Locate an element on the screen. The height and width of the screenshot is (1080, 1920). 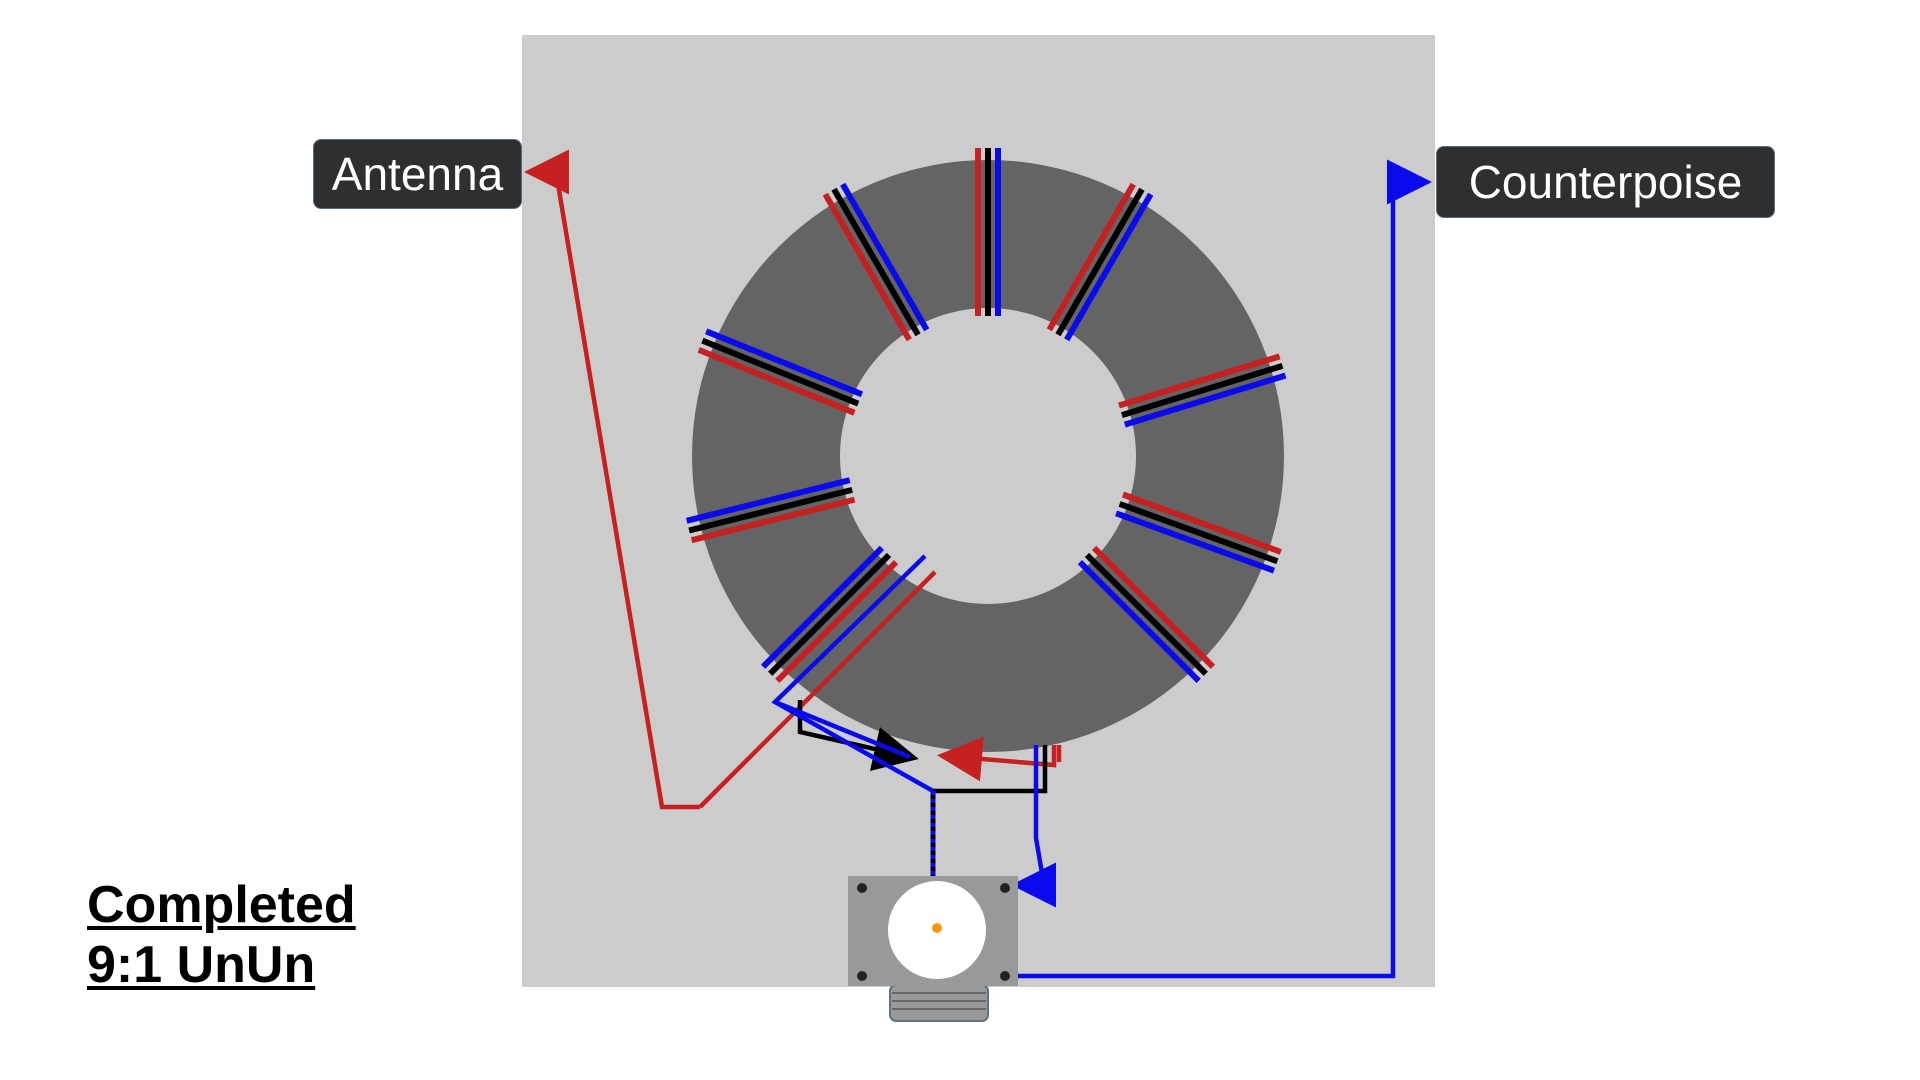
so239-connector-icon is located at coordinates (933, 949).